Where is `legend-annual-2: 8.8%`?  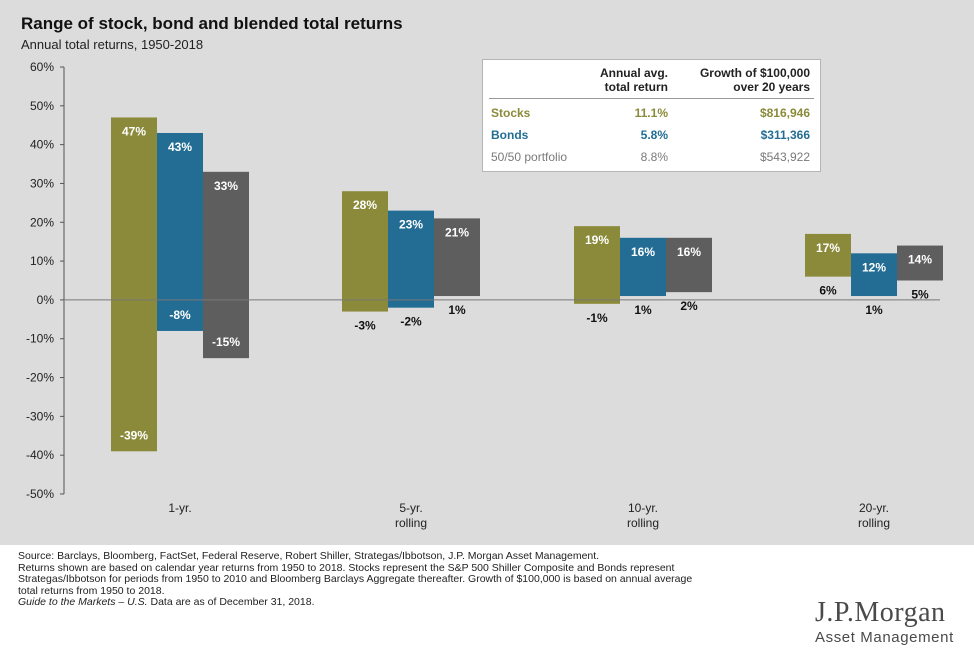 legend-annual-2: 8.8% is located at coordinates (654, 157).